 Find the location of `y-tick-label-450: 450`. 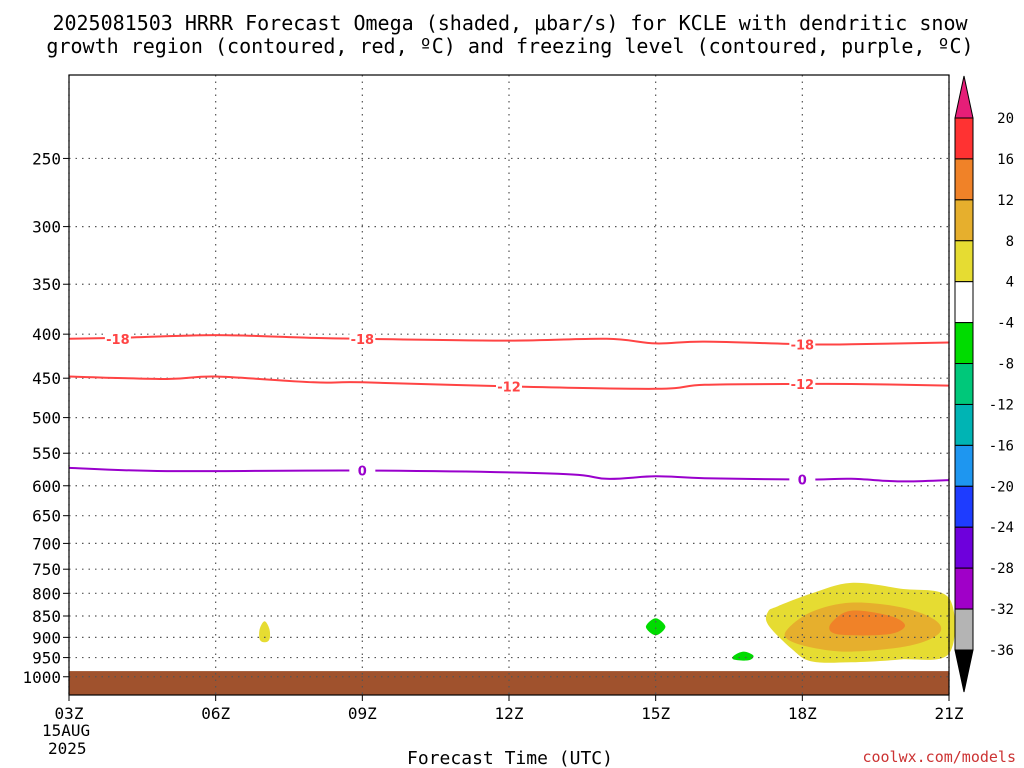

y-tick-label-450: 450 is located at coordinates (46, 378).